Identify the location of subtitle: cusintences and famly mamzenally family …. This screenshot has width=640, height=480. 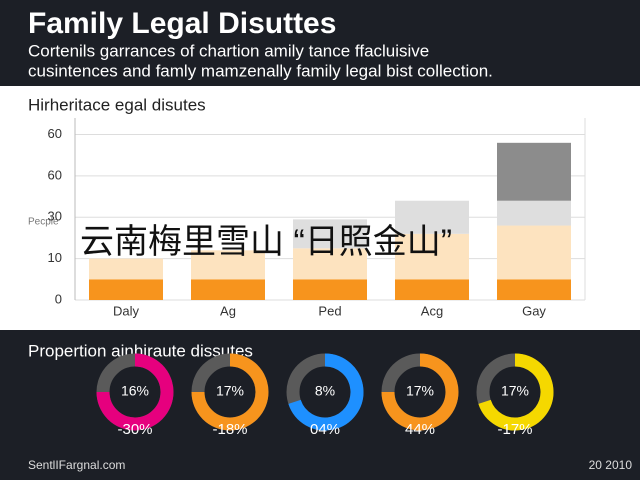
(260, 70).